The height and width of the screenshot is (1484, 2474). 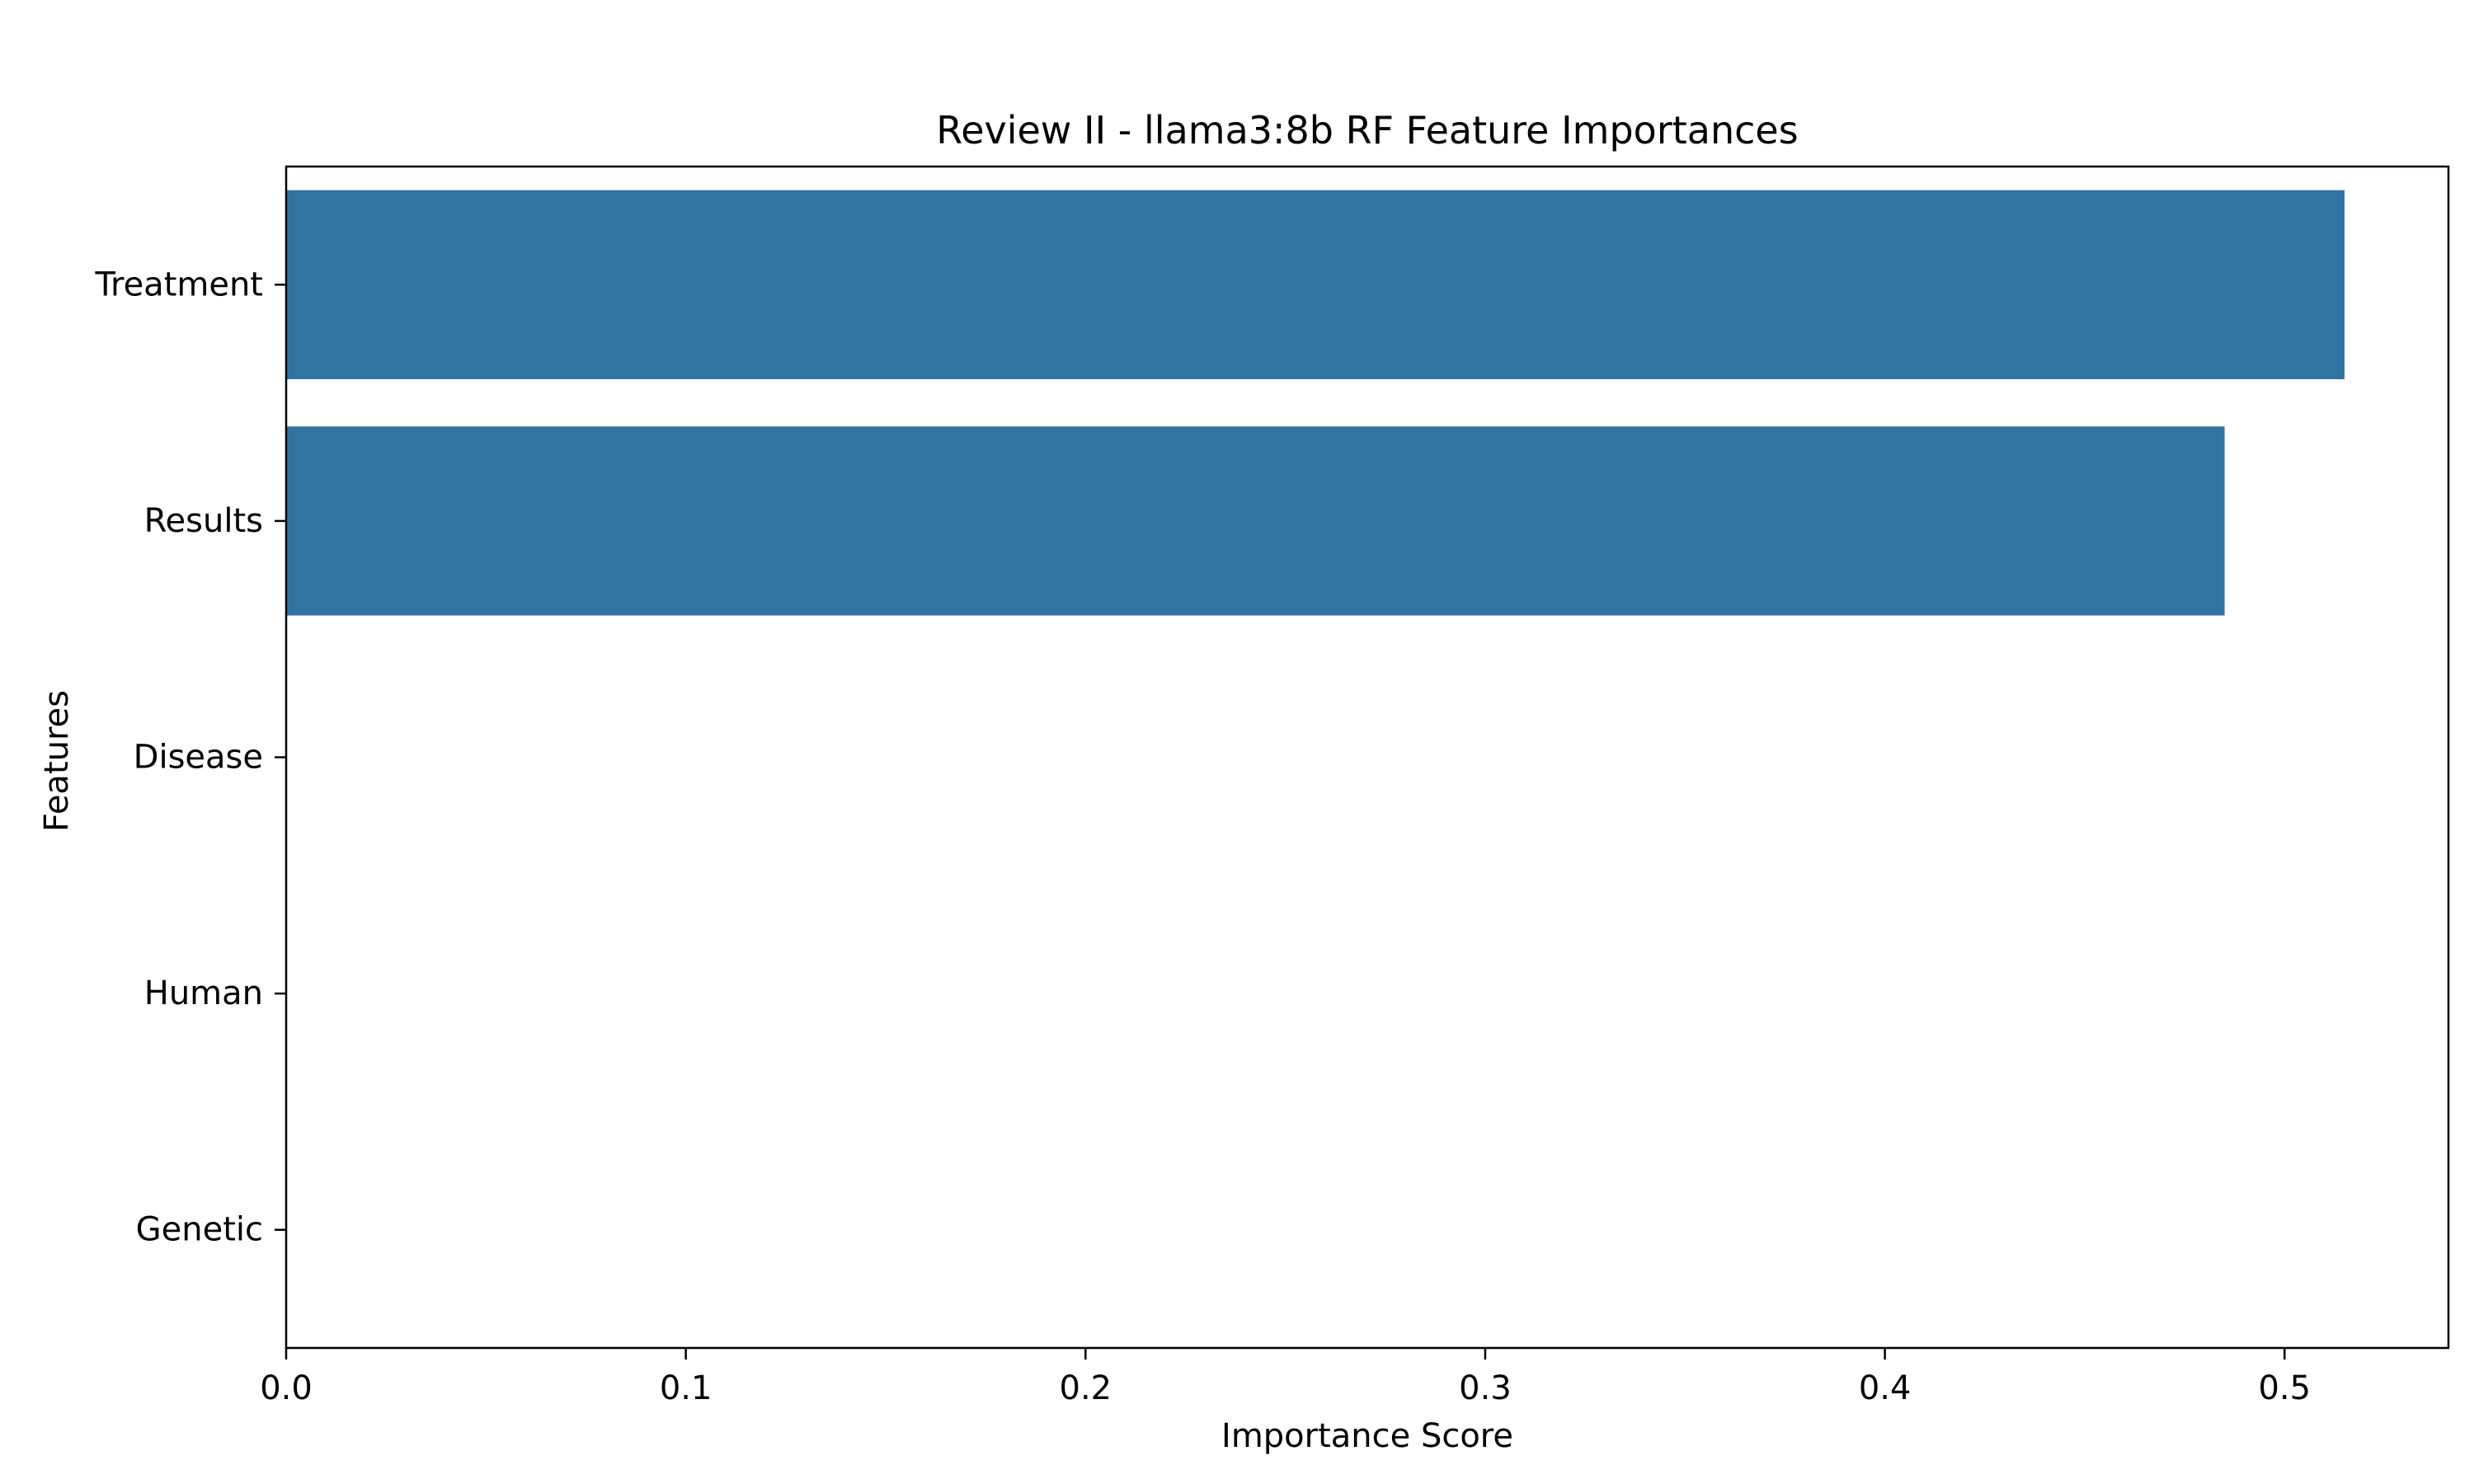 What do you see at coordinates (2284, 1388) in the screenshot?
I see `x-tick-label: 0.5` at bounding box center [2284, 1388].